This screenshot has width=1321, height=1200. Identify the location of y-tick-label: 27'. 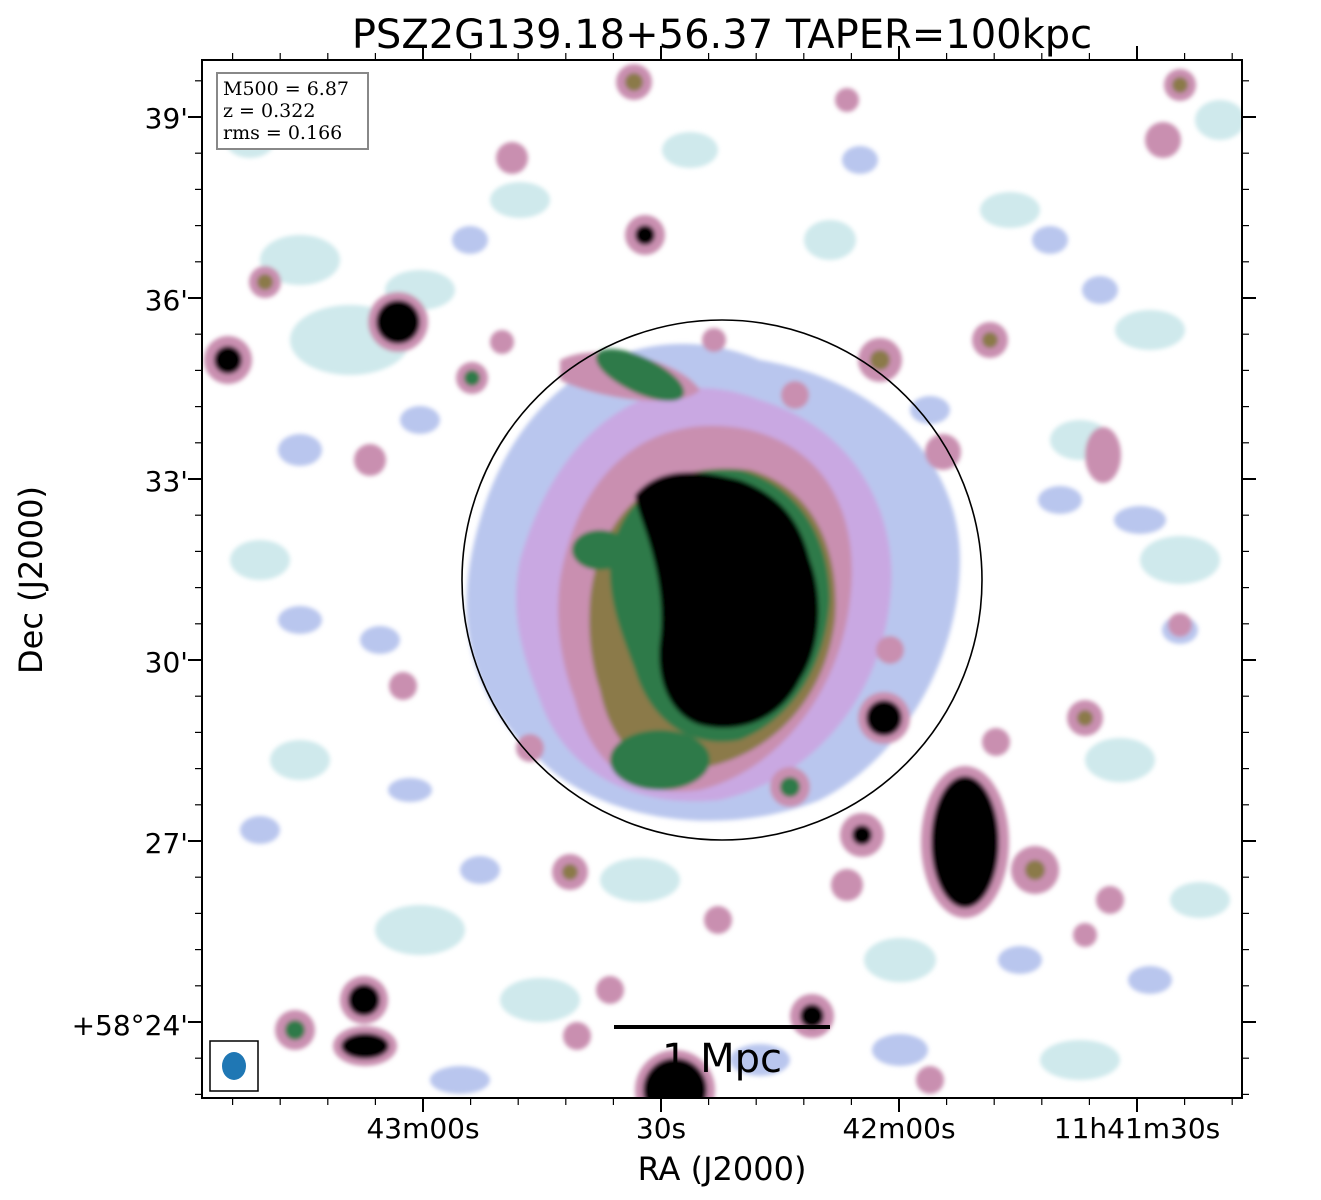
(166, 843).